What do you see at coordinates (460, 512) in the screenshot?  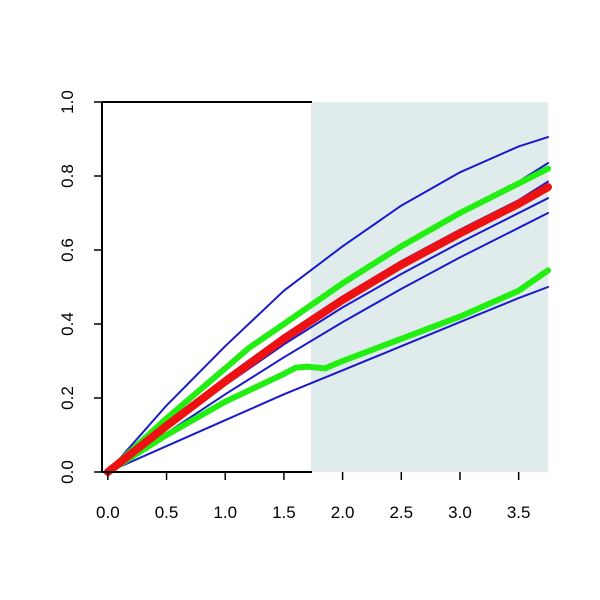 I see `x-tick-label: 3.0` at bounding box center [460, 512].